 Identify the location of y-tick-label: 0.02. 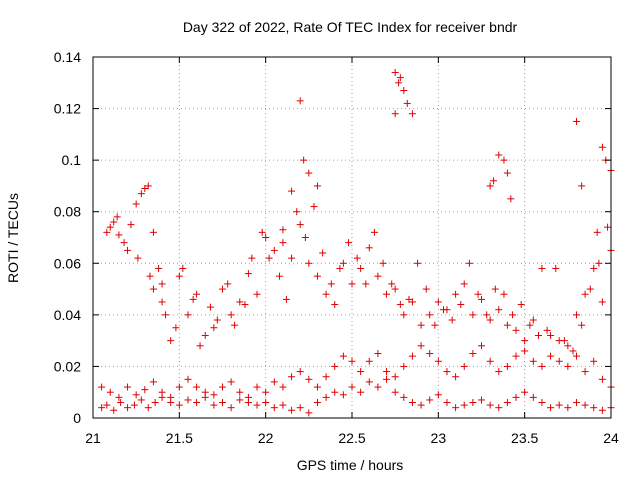
(67, 366).